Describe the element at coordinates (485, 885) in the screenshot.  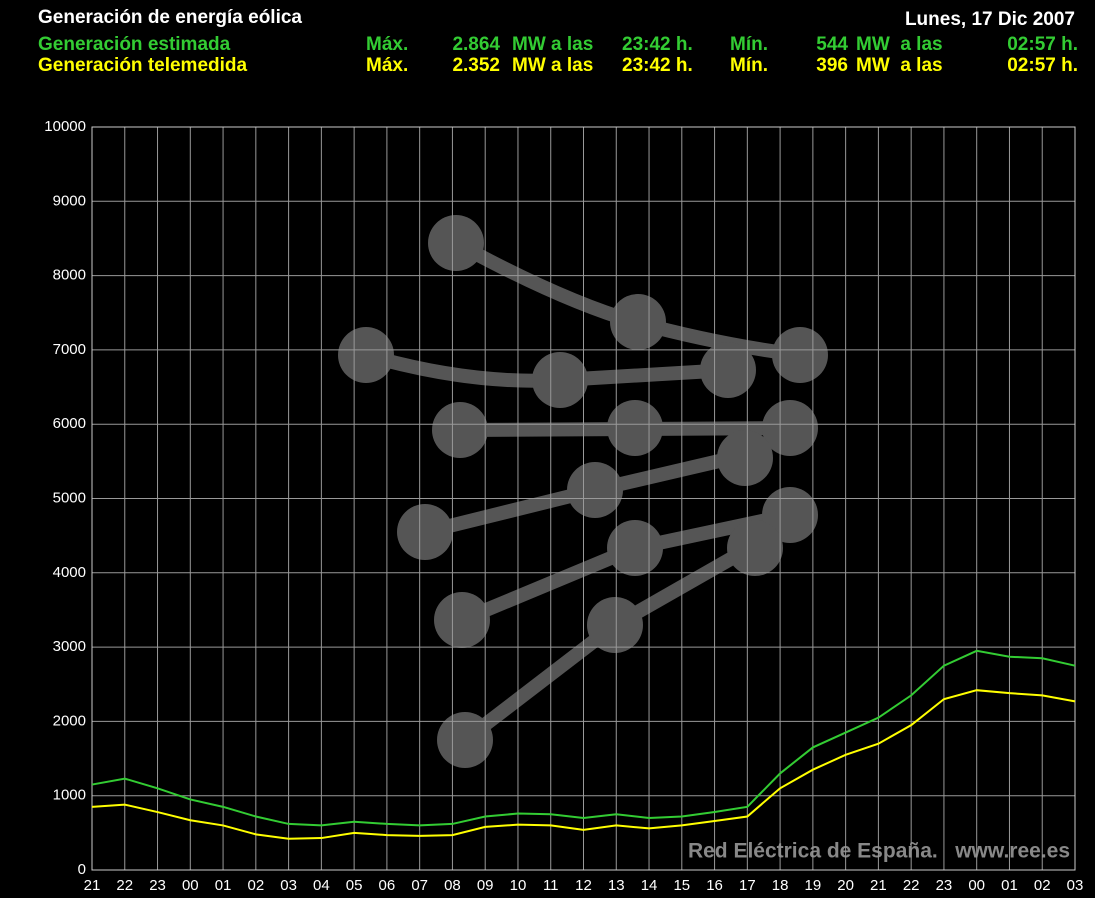
I see `x-tick-label: 09` at that location.